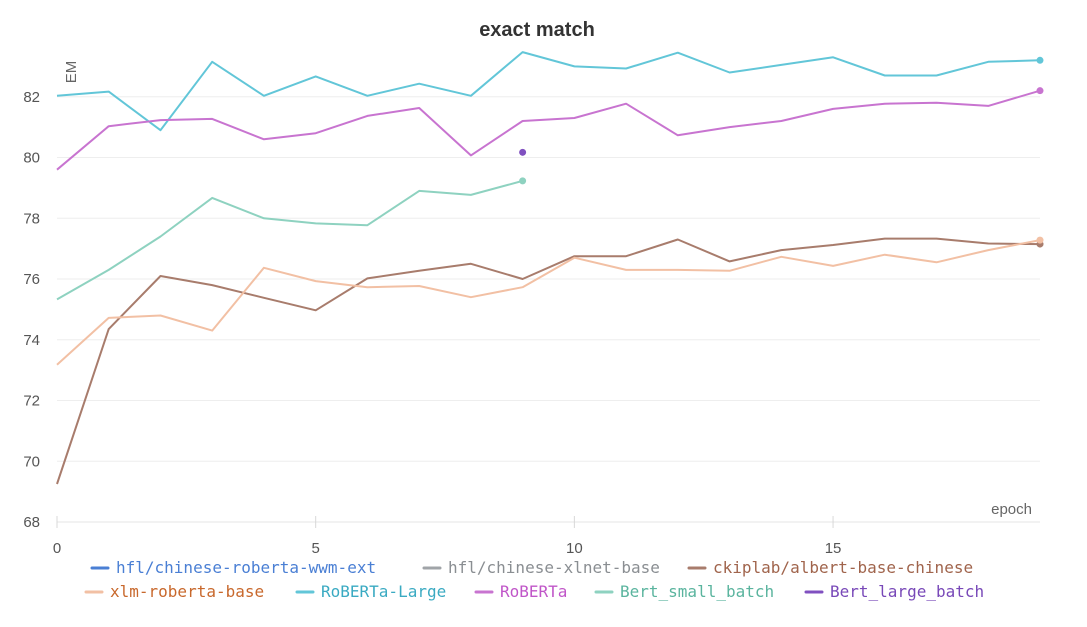  What do you see at coordinates (31, 401) in the screenshot?
I see `y-tick-label: 72` at bounding box center [31, 401].